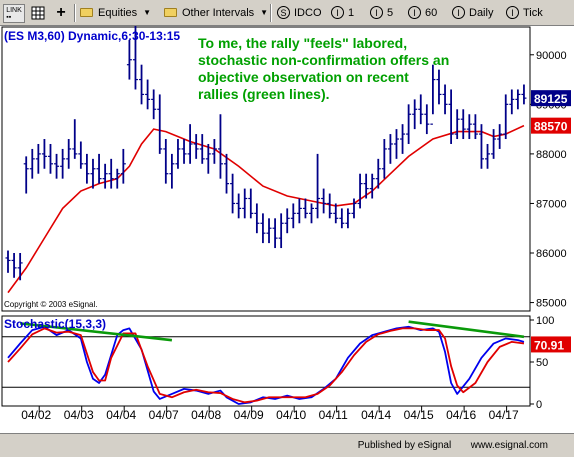  I want to click on interval-5-button: I 5, so click(381, 12).